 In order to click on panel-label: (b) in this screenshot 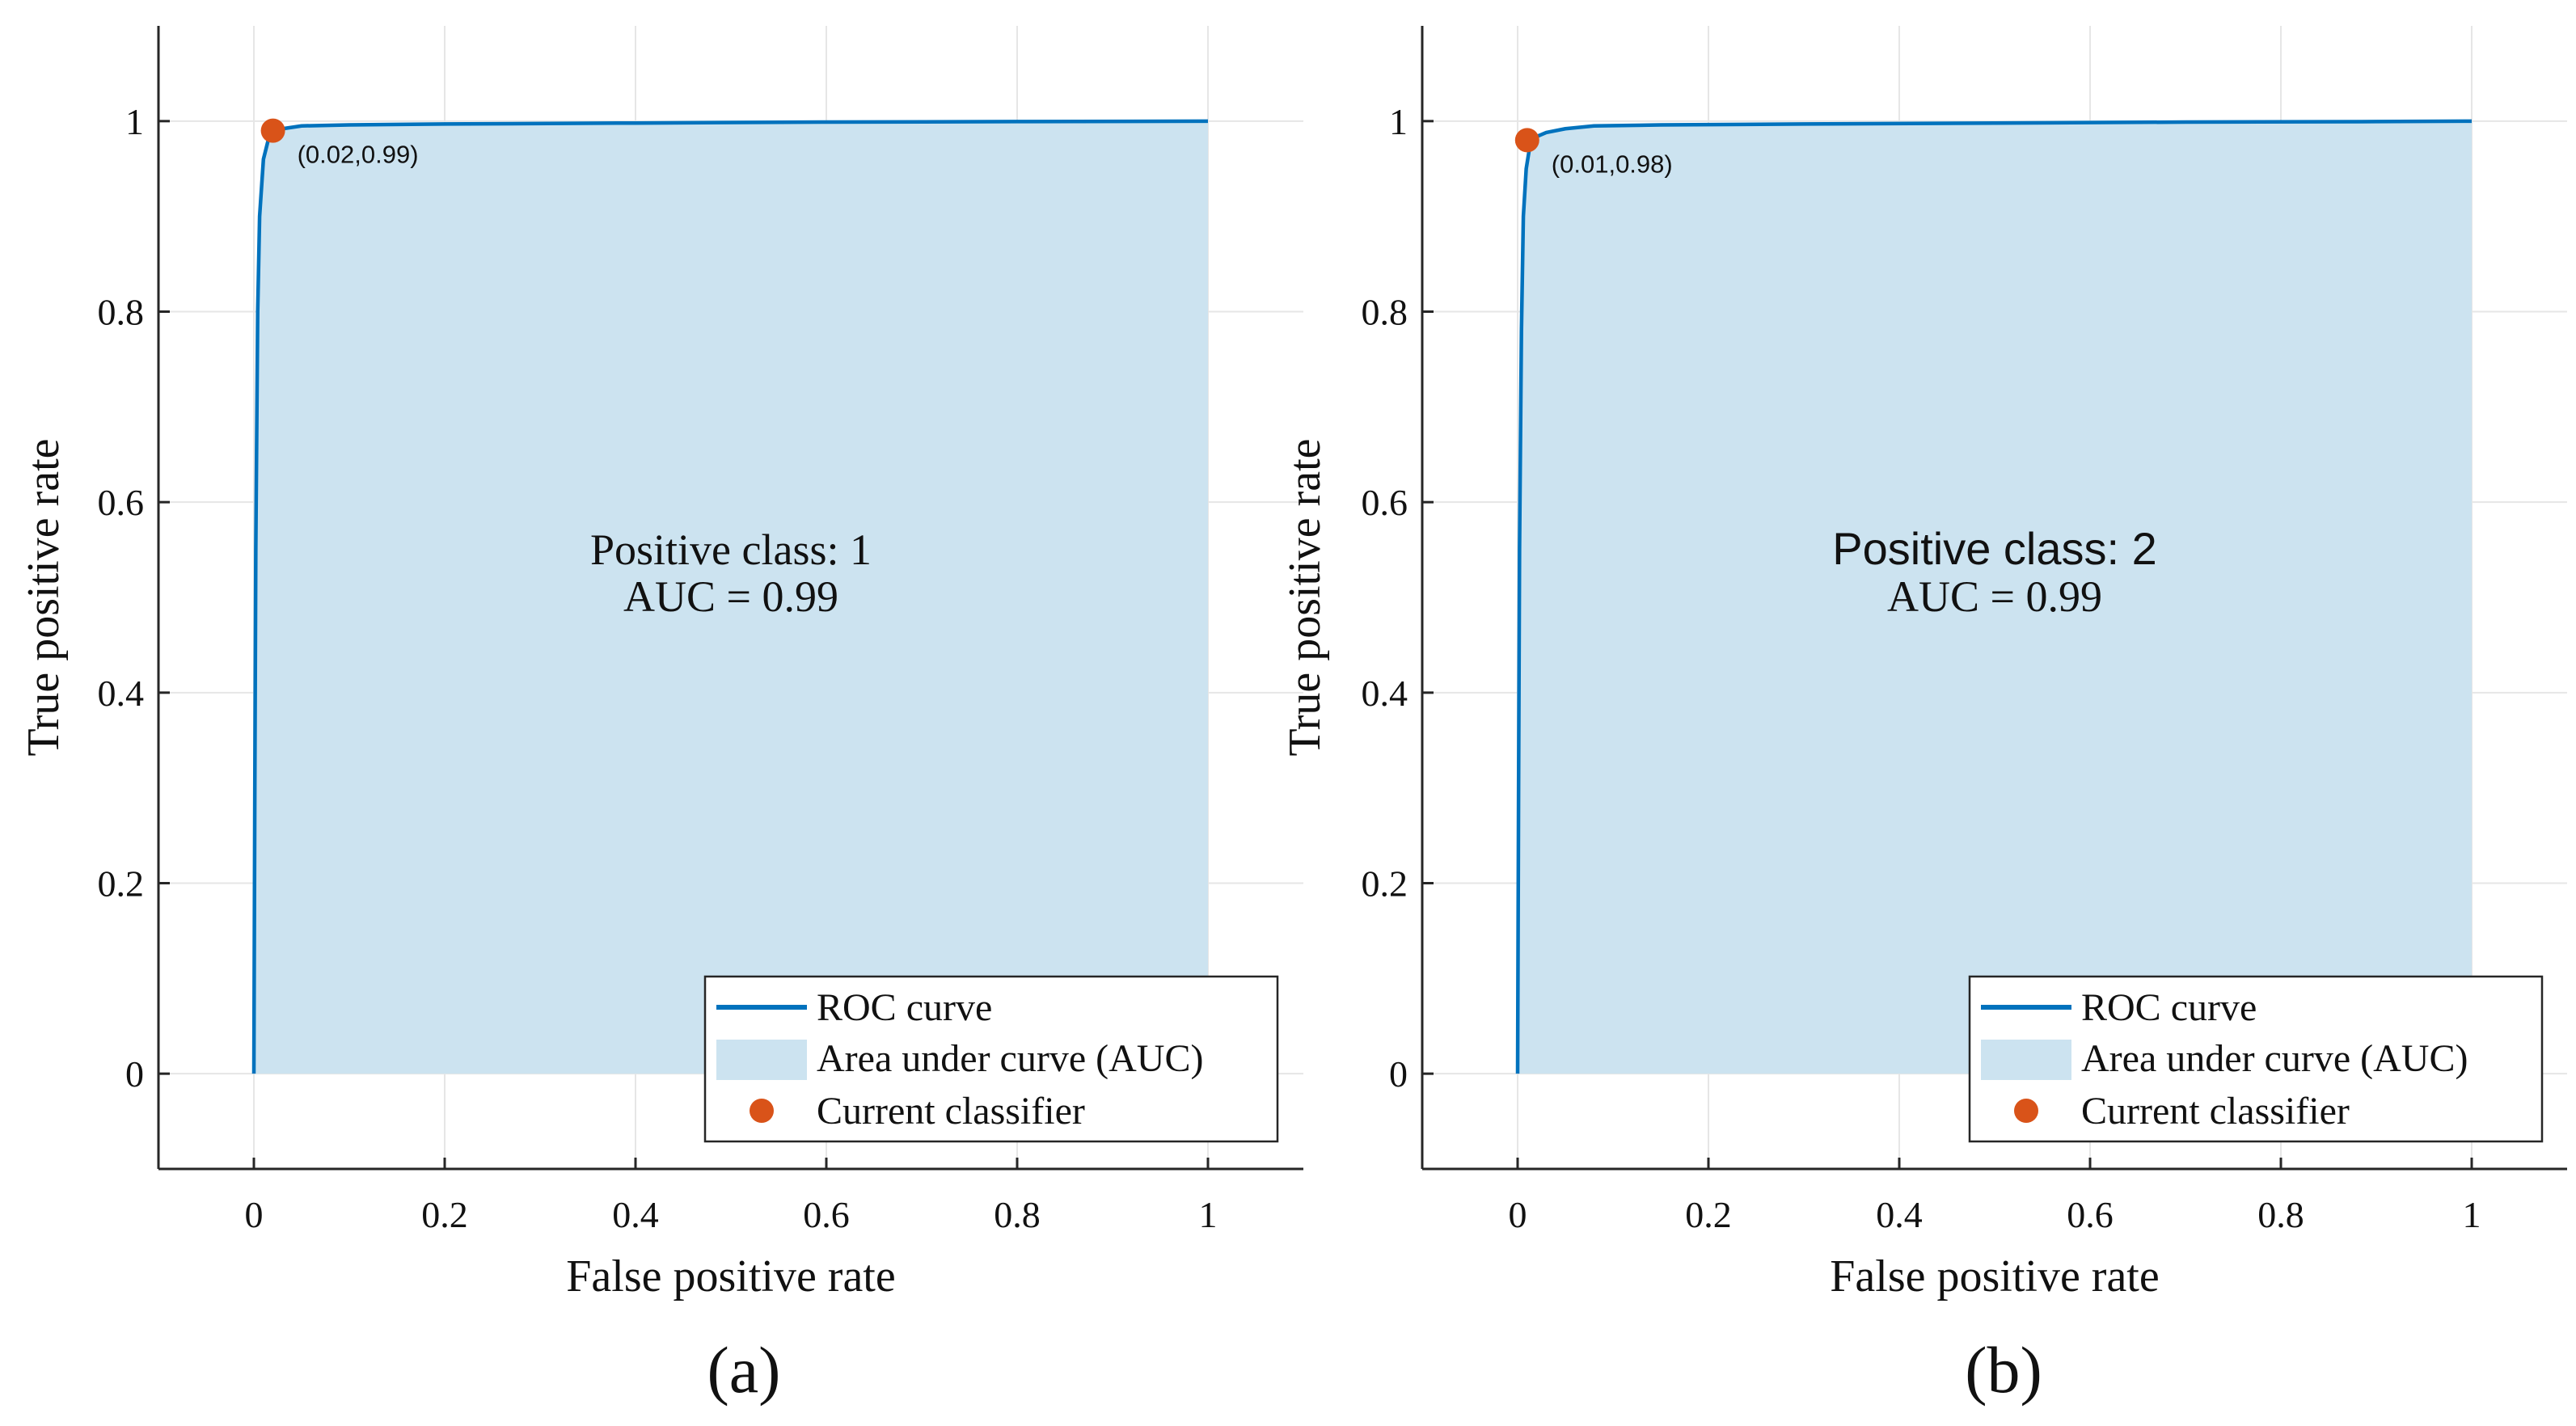, I will do `click(2003, 1370)`.